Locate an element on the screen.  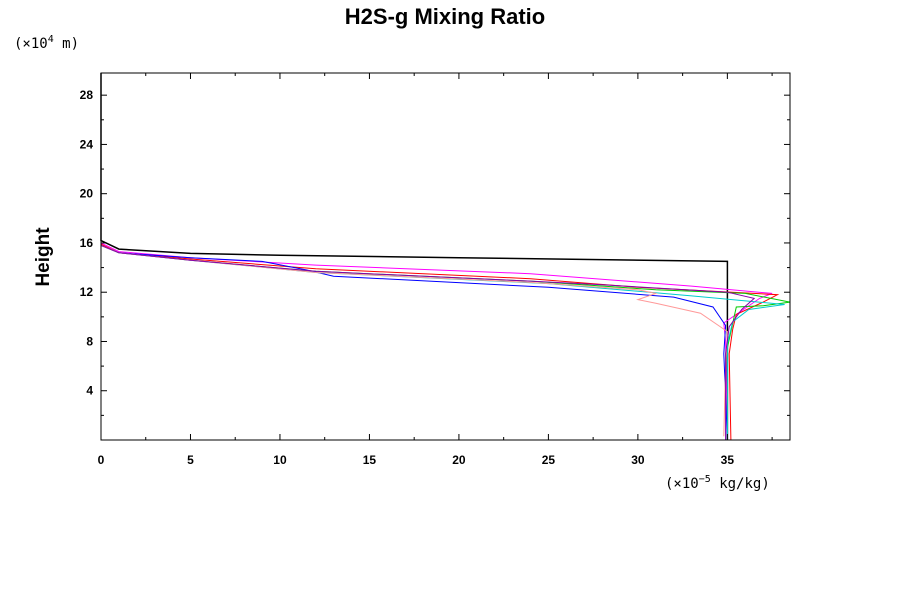
y-axis-label: Height is located at coordinates (43, 257).